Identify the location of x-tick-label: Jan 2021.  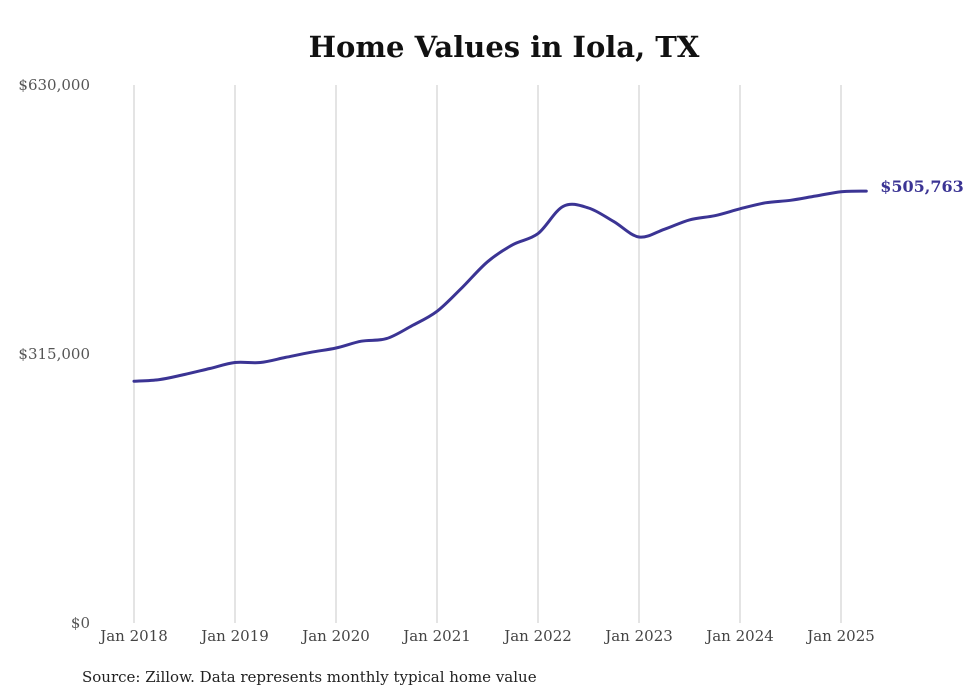
(436, 636).